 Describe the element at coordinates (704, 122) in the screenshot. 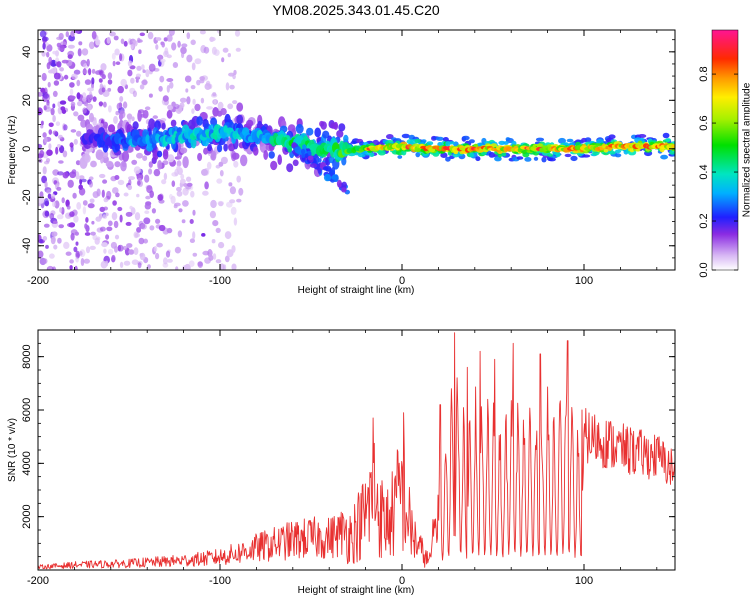

I see `colorbar-tick-label: 0.6` at that location.